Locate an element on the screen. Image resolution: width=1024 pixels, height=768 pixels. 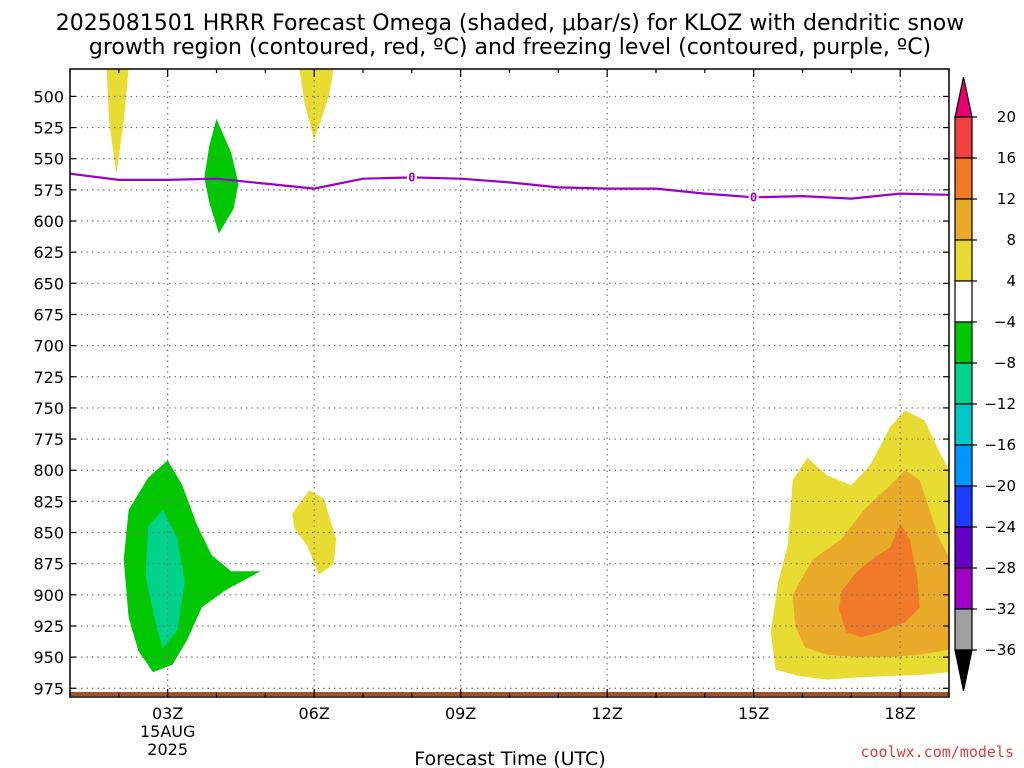
colorbar-label-8: −16 is located at coordinates (1000, 445).